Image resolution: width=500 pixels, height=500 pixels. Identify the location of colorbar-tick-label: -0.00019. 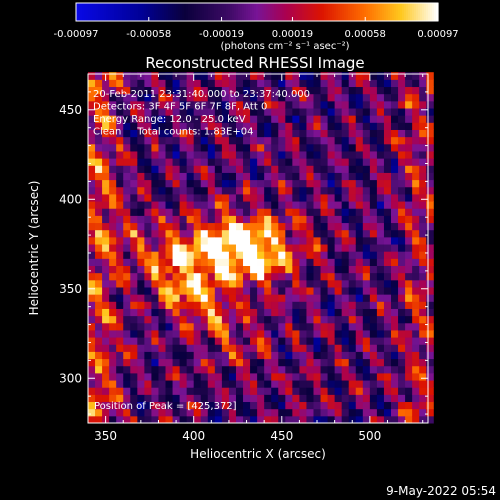
(221, 34).